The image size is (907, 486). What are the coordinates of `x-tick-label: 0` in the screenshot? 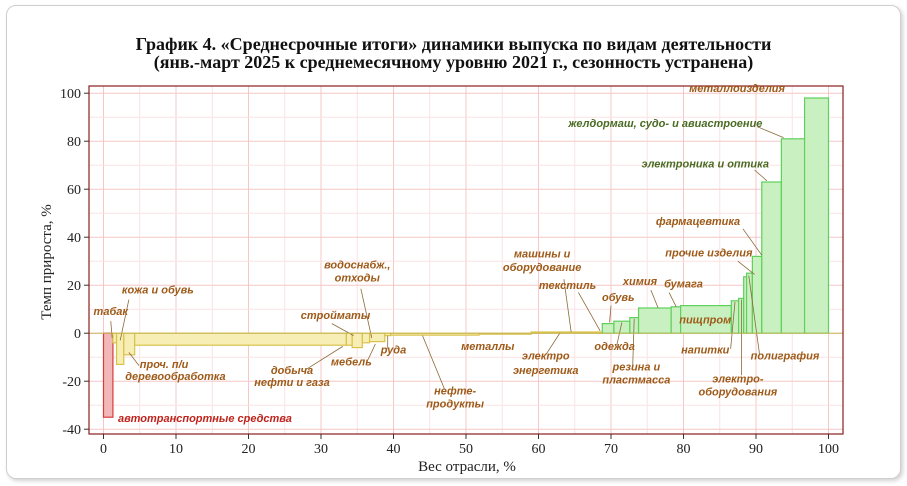 It's located at (103, 449).